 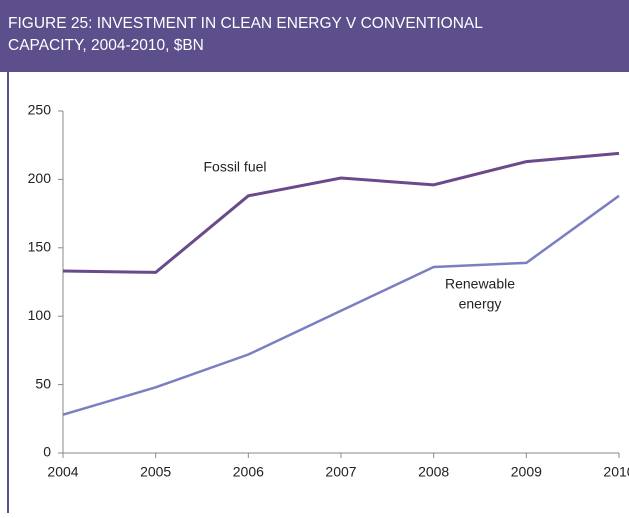 What do you see at coordinates (40, 178) in the screenshot?
I see `y-tick-label: 200` at bounding box center [40, 178].